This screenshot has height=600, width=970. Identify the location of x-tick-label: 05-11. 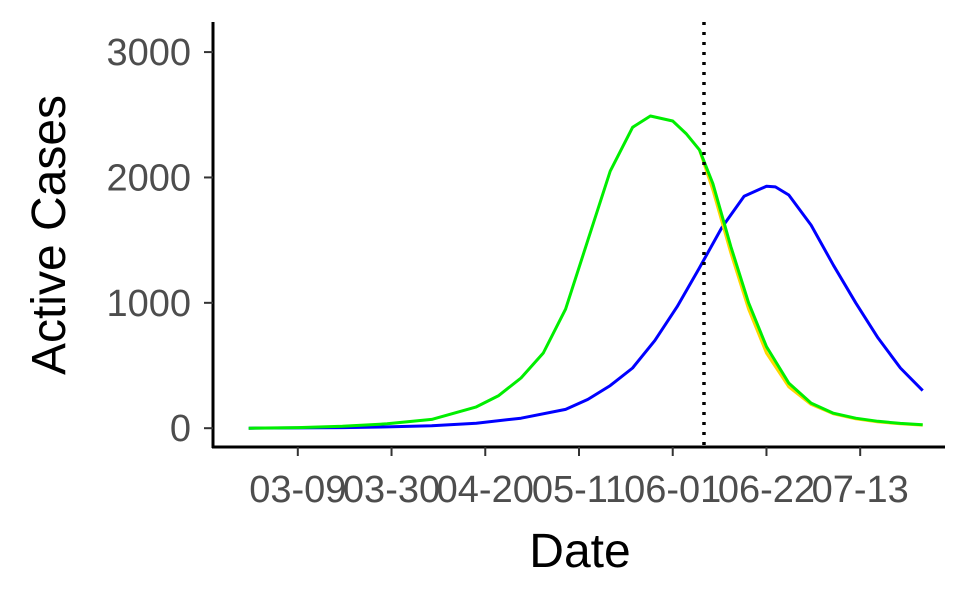
(579, 490).